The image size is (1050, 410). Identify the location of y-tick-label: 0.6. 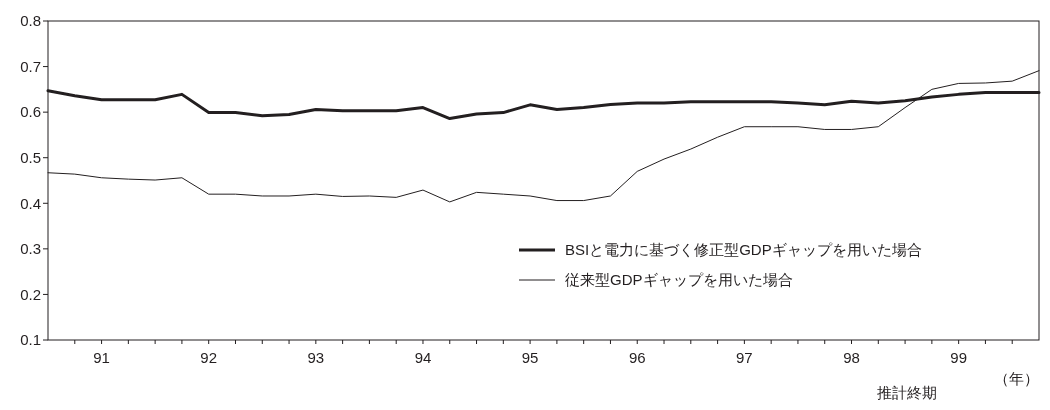
(30, 112).